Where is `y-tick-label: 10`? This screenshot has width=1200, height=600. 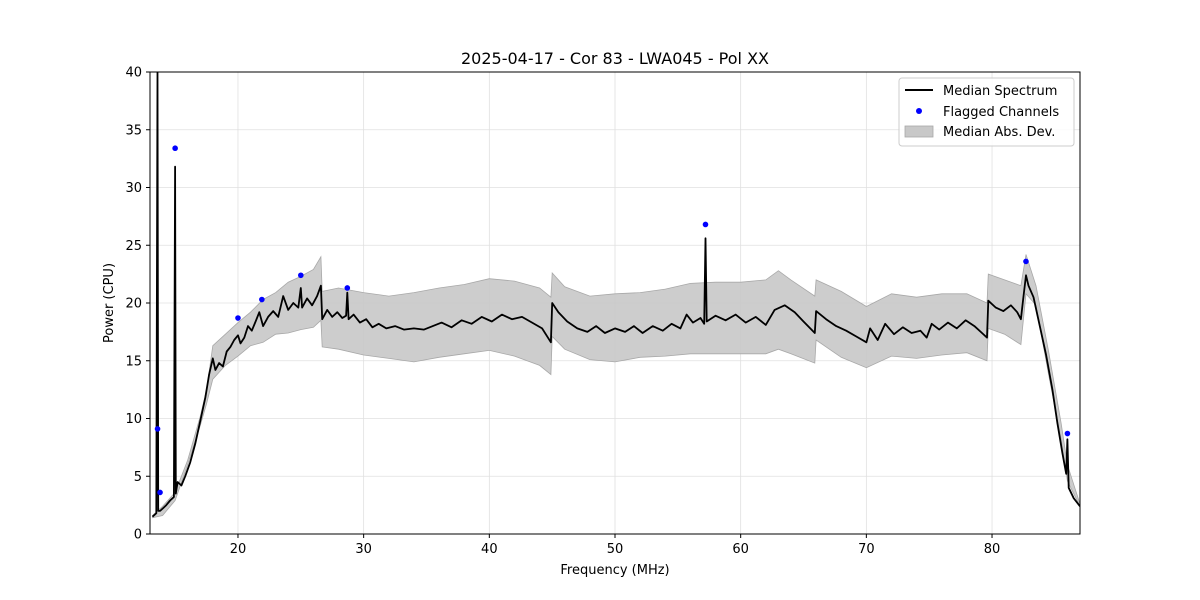
y-tick-label: 10 is located at coordinates (133, 419).